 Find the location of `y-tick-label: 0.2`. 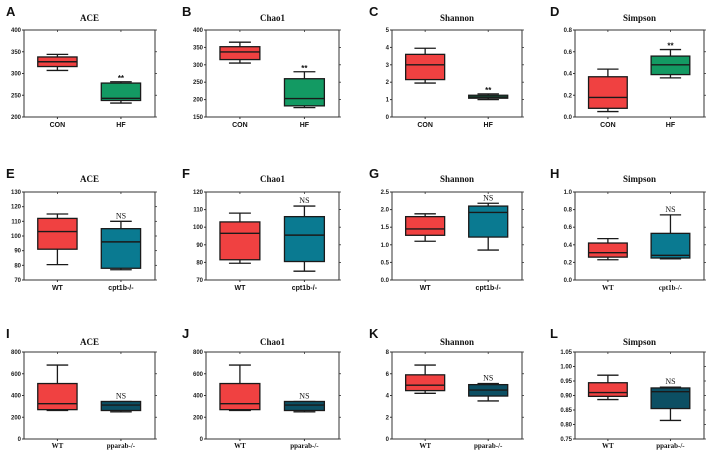

y-tick-label: 0.2 is located at coordinates (568, 263).